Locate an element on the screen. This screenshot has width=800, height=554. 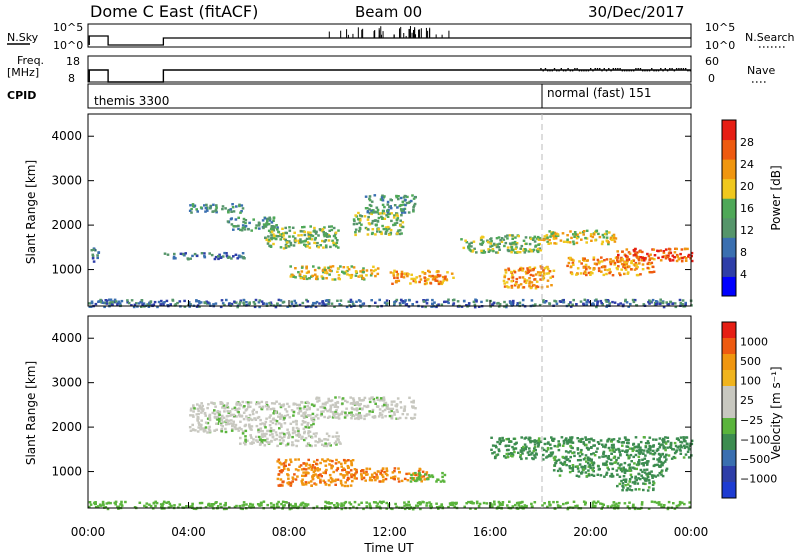
colorbar-tick-label: −500 is located at coordinates (755, 459).